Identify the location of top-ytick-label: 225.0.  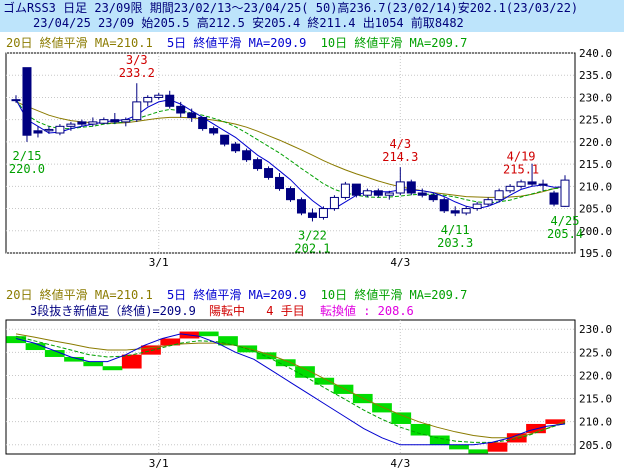
(595, 120).